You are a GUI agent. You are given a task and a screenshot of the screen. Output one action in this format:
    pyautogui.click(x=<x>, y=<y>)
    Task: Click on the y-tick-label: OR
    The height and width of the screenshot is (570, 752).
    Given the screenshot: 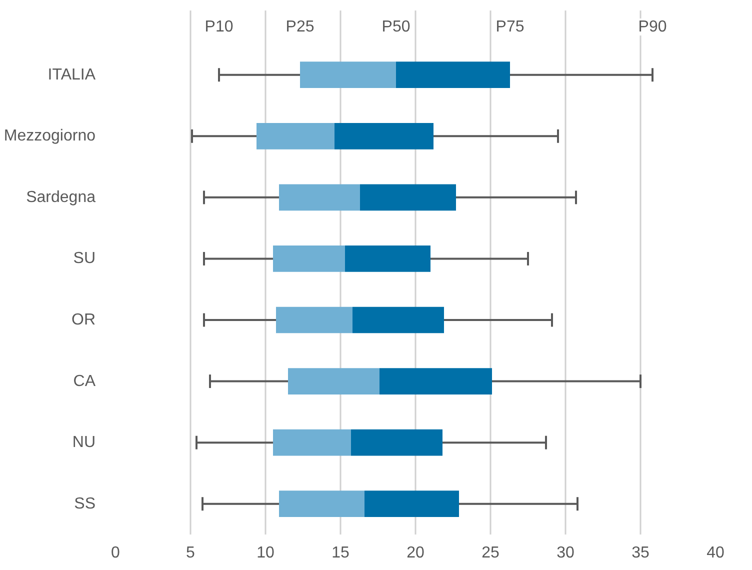 What is the action you would take?
    pyautogui.click(x=84, y=319)
    